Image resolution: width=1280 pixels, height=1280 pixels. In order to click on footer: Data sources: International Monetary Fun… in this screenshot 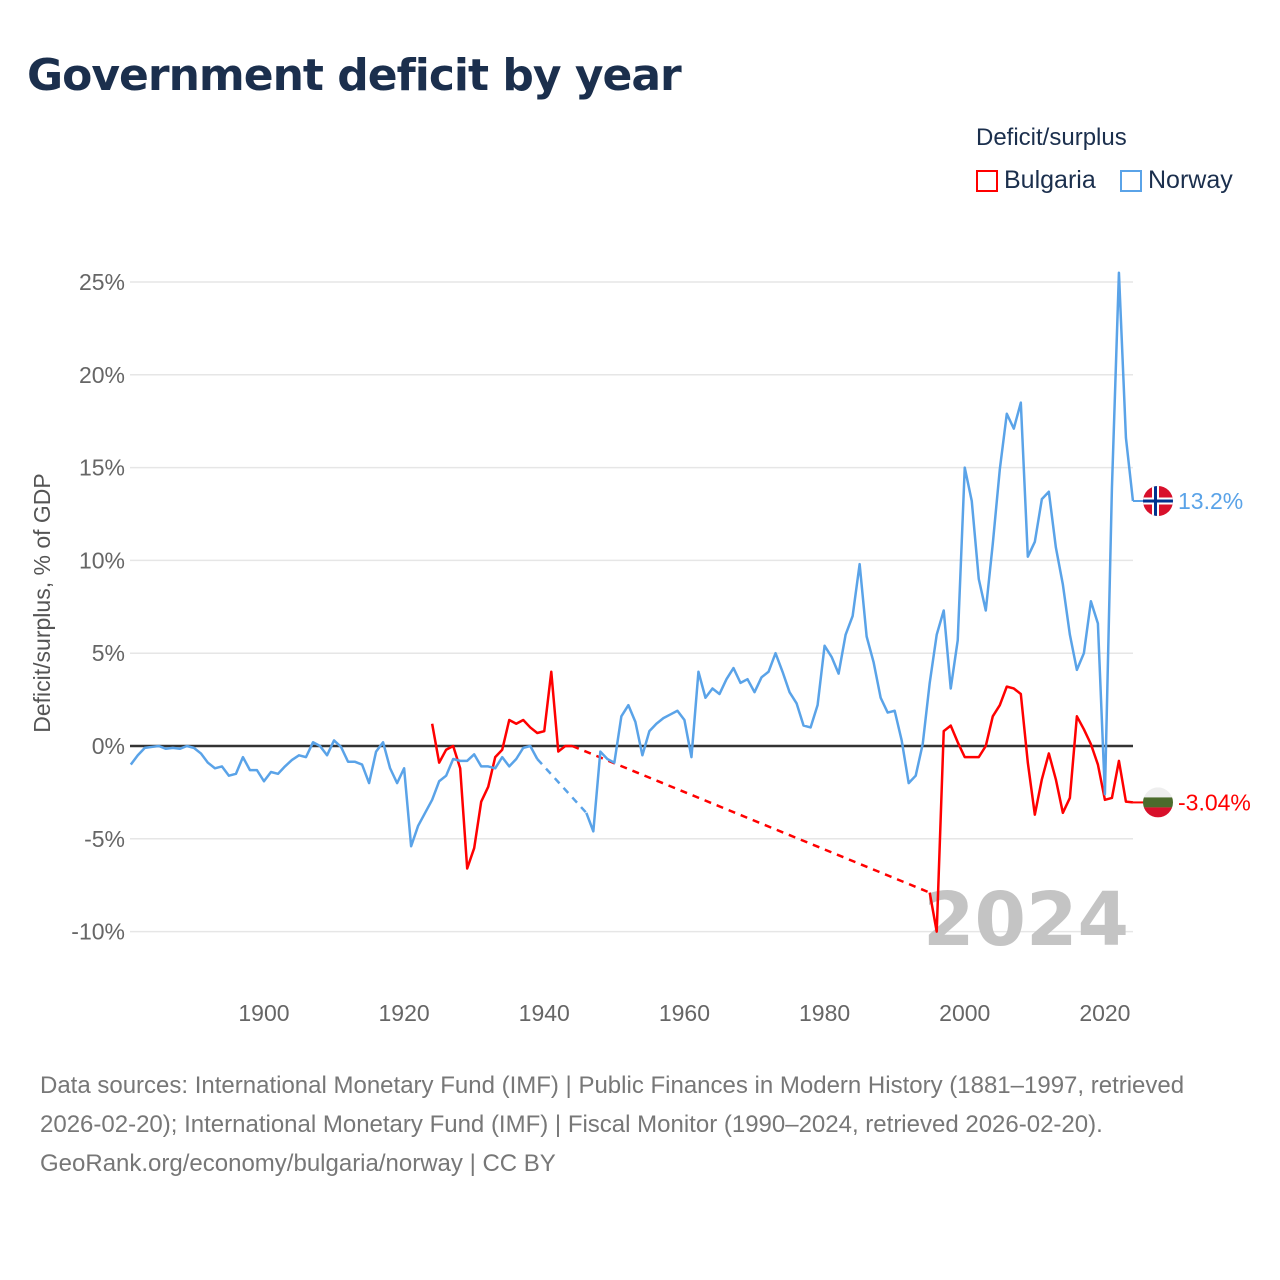, I will do `click(640, 1124)`.